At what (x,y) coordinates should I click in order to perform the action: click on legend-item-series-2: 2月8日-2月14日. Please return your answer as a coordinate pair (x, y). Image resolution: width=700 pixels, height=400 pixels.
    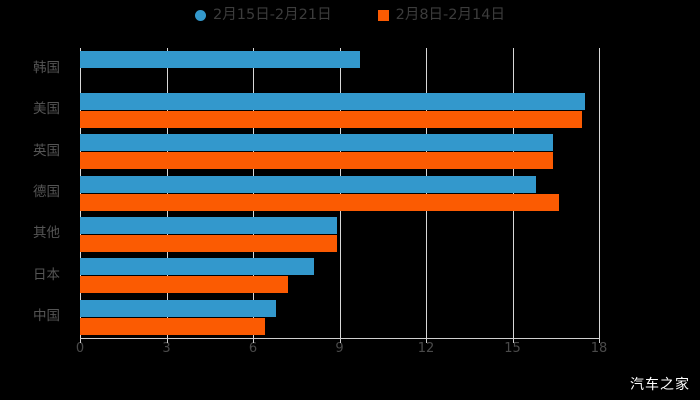
    Looking at the image, I should click on (441, 15).